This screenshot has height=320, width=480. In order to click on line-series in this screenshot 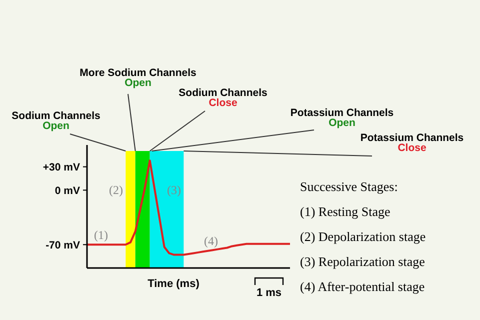, I will do `click(188, 208)`.